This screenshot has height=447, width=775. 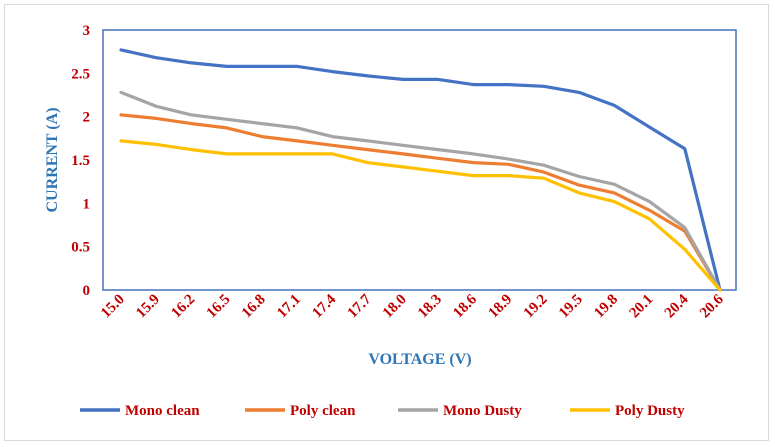 I want to click on x-tick-label: 17.7, so click(x=360, y=306).